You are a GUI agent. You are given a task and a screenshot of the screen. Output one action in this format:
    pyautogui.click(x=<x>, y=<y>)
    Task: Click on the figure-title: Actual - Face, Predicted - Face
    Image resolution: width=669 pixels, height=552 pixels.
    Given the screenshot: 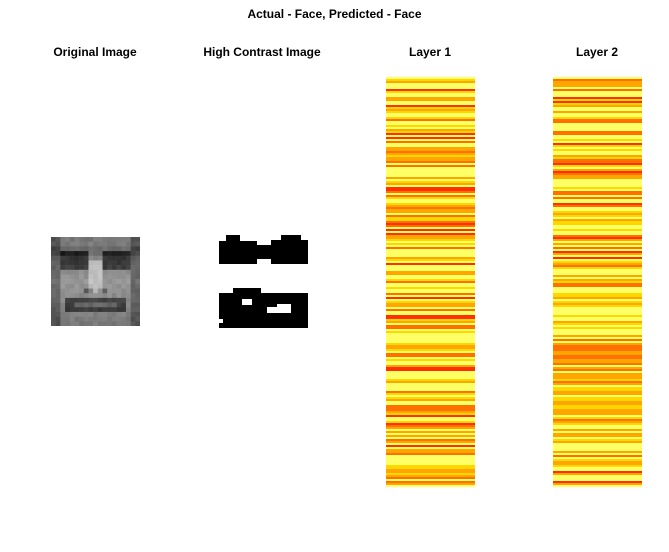 What is the action you would take?
    pyautogui.click(x=334, y=14)
    